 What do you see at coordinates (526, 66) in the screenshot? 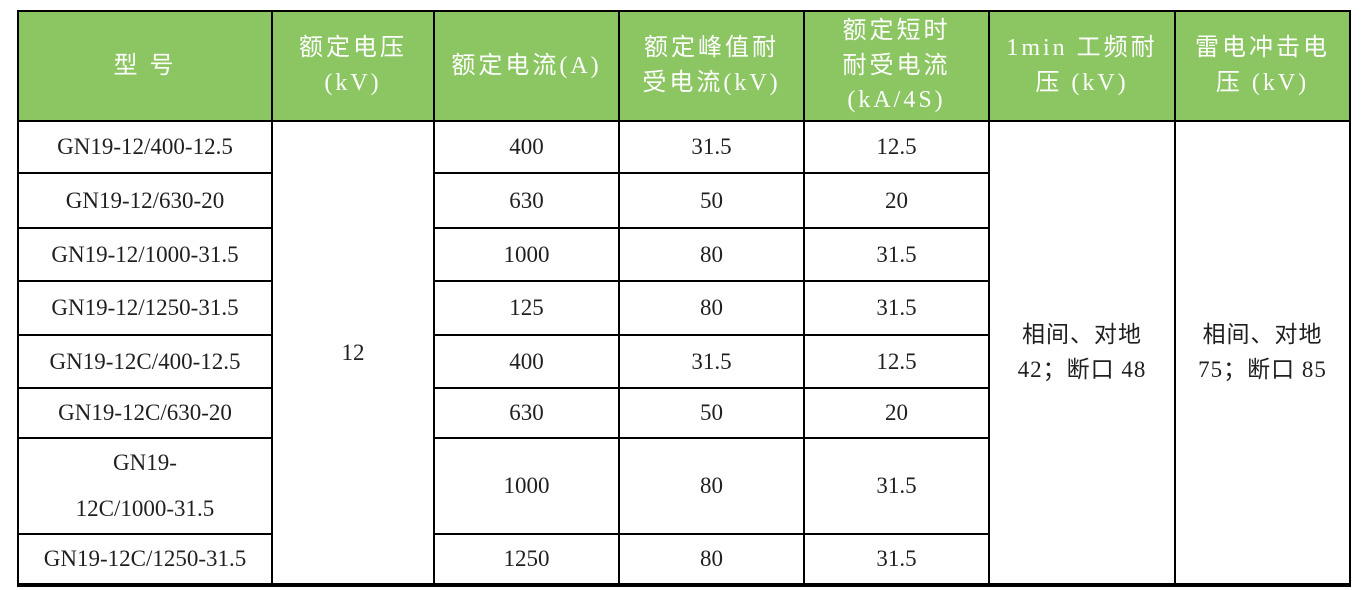
I see `header-rated-current: 额定电流(A)` at bounding box center [526, 66].